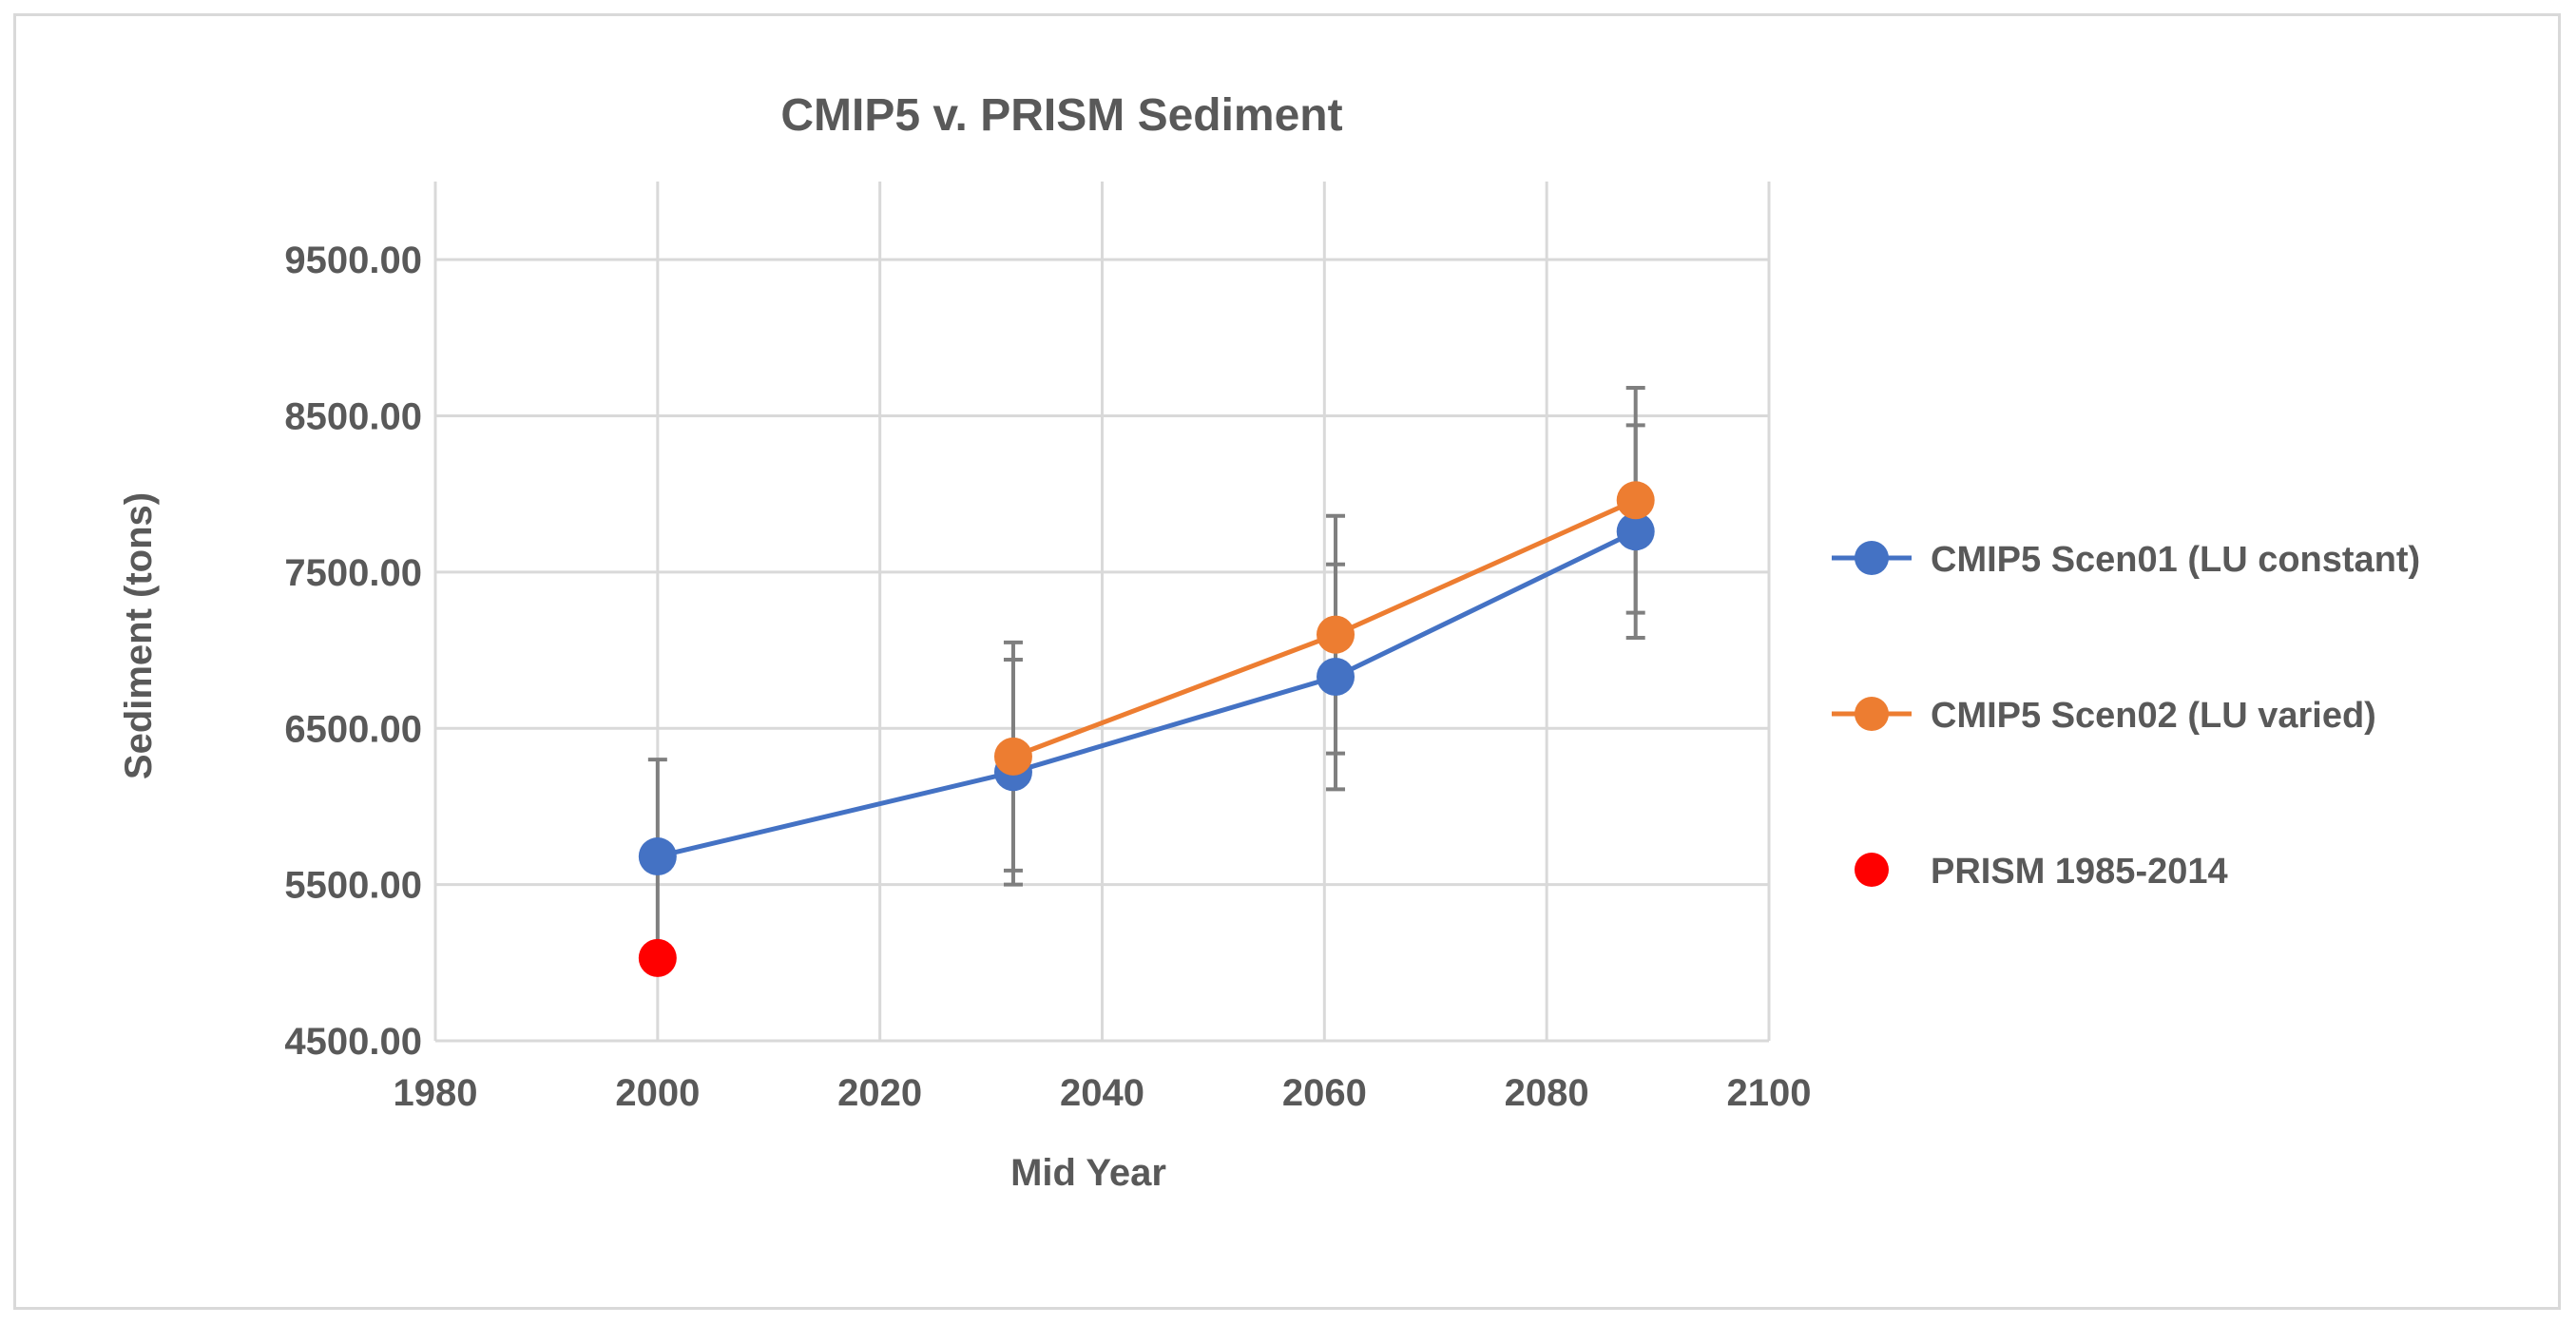  I want to click on x-axis-label: Mid Year, so click(1088, 1173).